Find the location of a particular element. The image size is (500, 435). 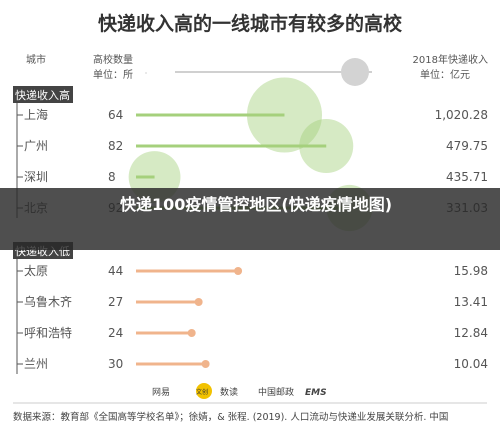

row-income: 1,020.28 is located at coordinates (461, 115).